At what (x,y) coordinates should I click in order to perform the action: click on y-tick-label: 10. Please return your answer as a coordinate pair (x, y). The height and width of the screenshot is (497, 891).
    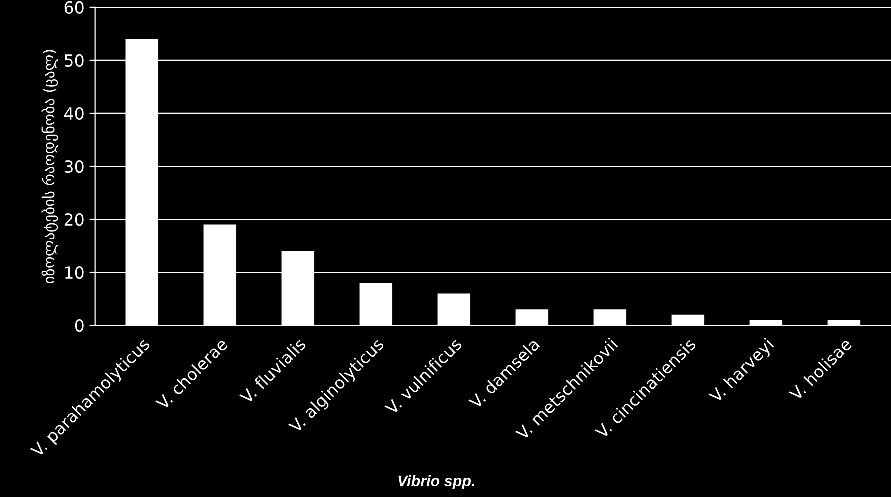
    Looking at the image, I should click on (75, 273).